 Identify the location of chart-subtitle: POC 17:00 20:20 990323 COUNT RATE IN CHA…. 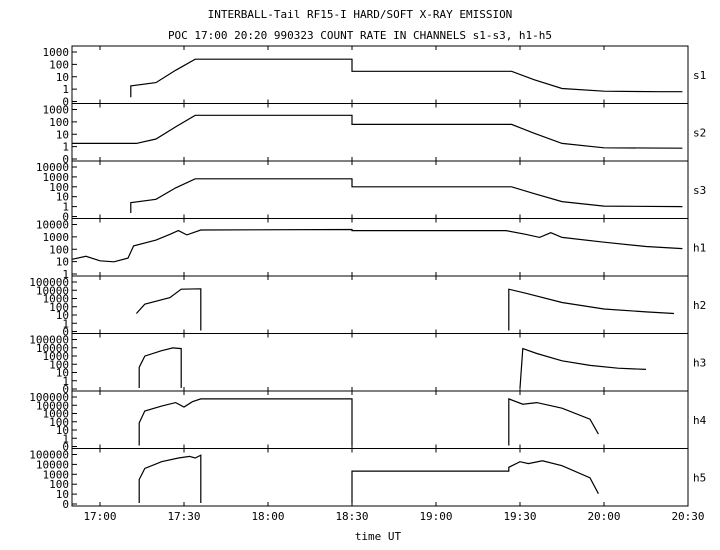
(360, 35).